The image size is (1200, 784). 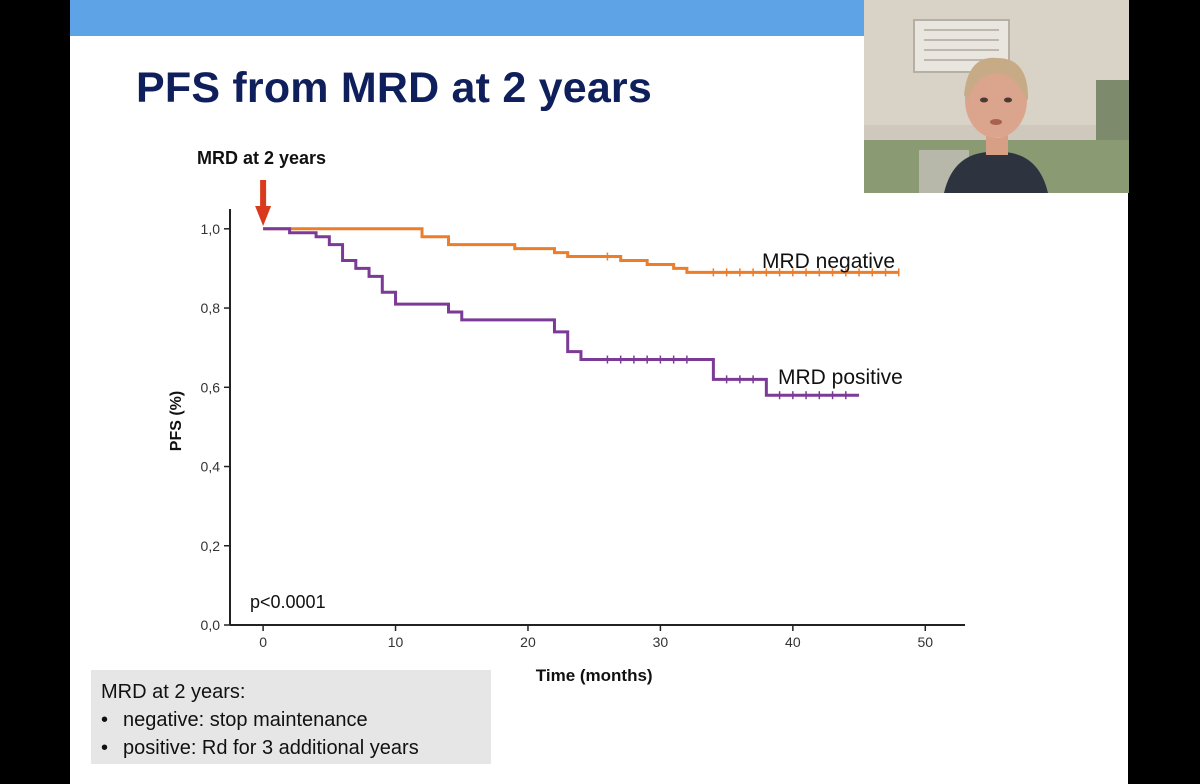 I want to click on x-axis-label: Time (months), so click(x=594, y=675).